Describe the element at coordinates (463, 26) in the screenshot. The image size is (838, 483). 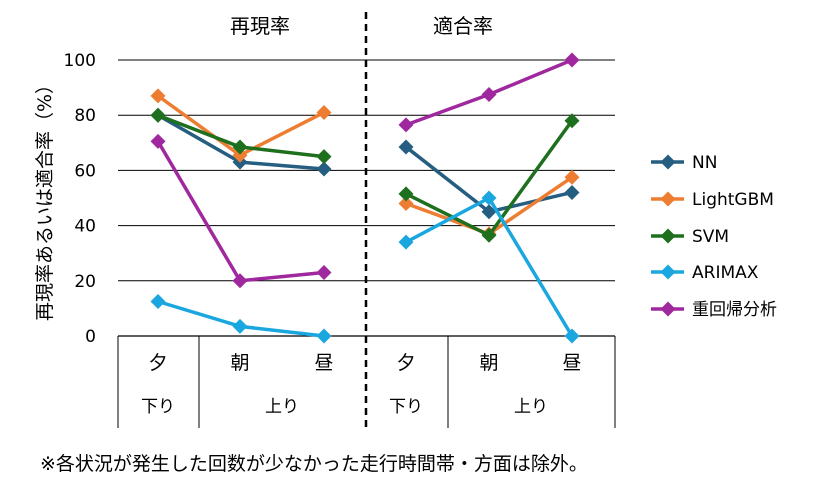
I see `section-title-precision: 適合率` at that location.